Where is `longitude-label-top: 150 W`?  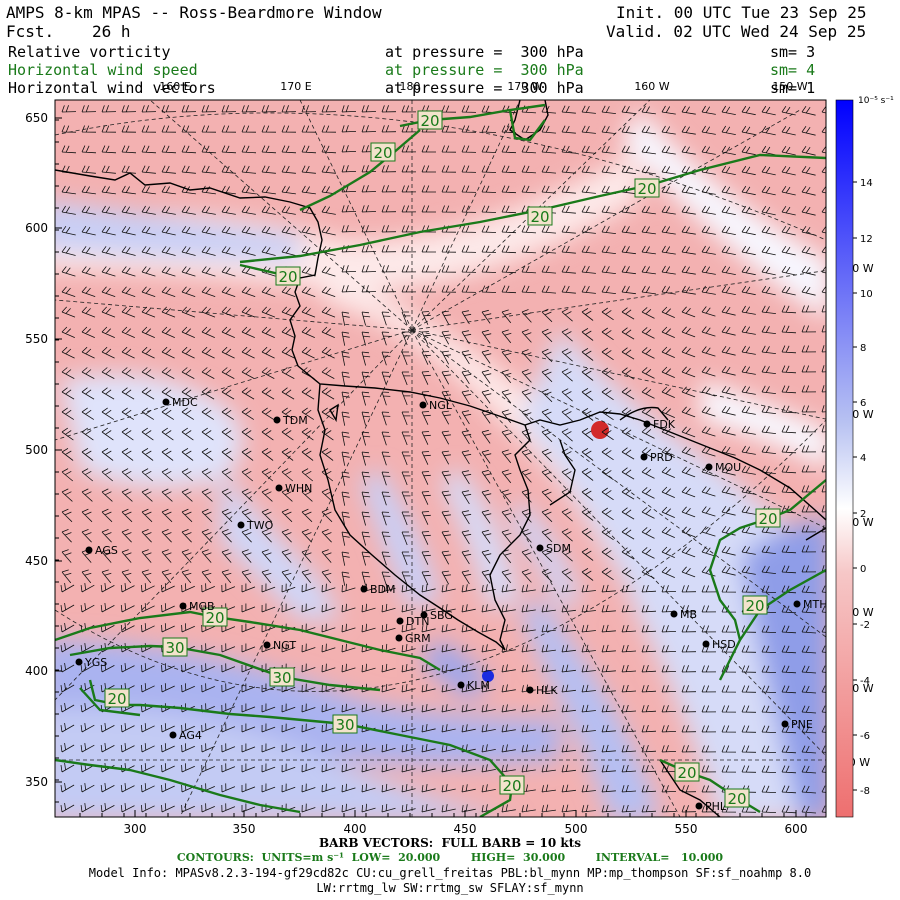 longitude-label-top: 150 W is located at coordinates (789, 86).